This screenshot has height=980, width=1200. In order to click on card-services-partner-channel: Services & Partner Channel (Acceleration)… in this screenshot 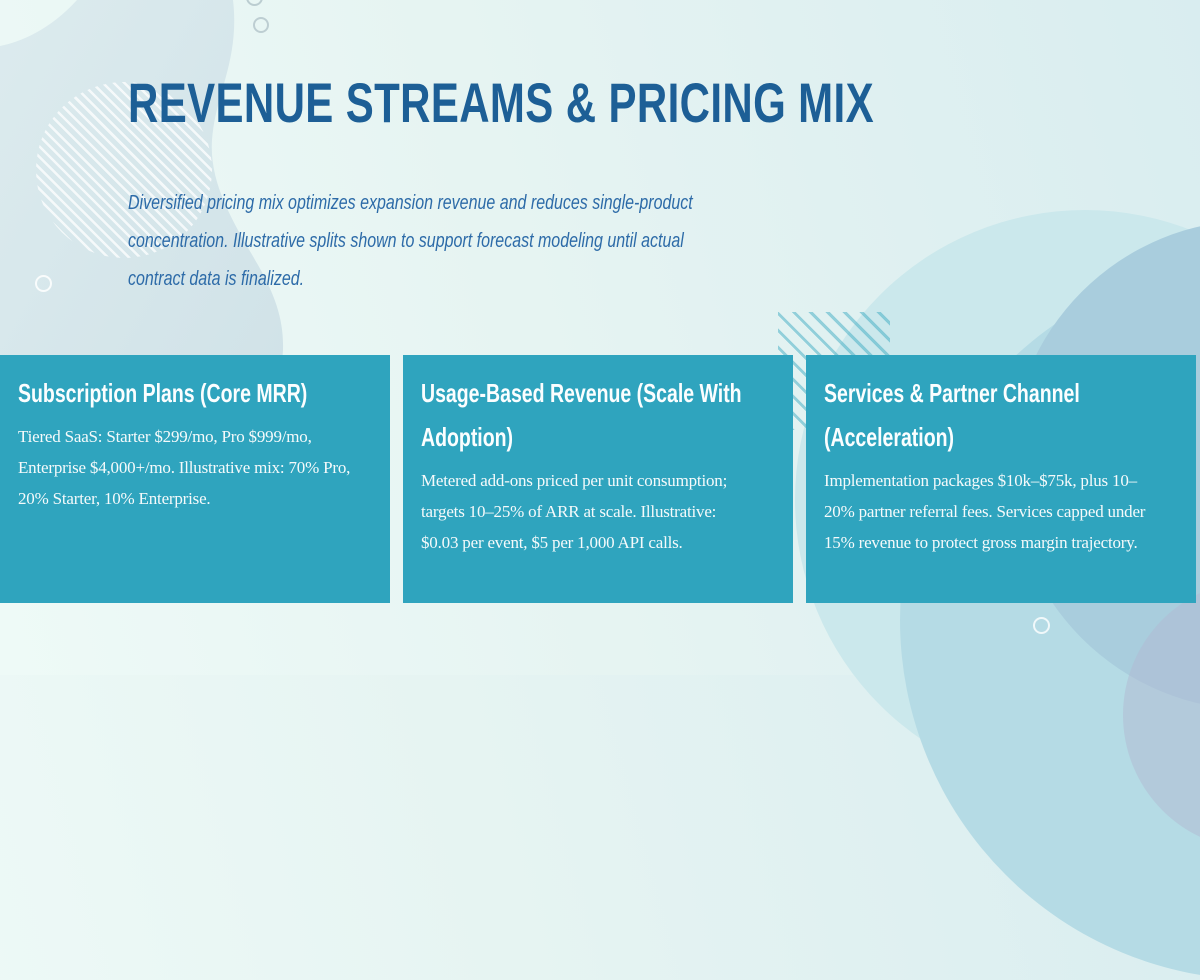, I will do `click(1001, 479)`.